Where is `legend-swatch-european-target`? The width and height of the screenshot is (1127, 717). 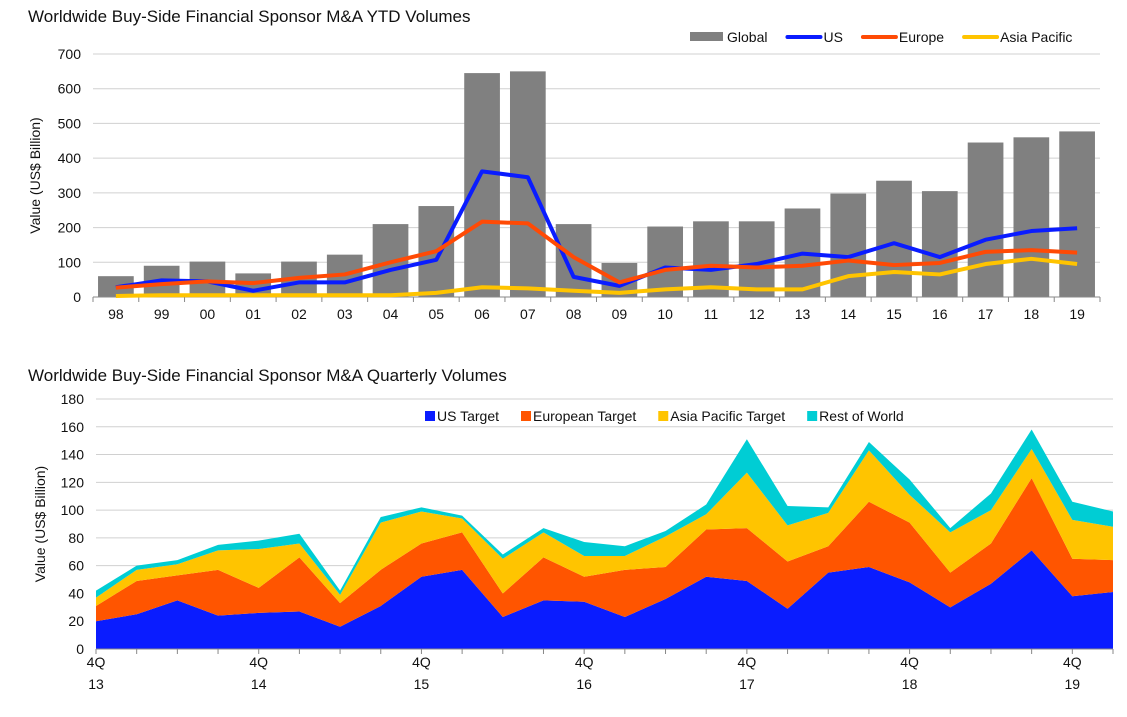
legend-swatch-european-target is located at coordinates (526, 416).